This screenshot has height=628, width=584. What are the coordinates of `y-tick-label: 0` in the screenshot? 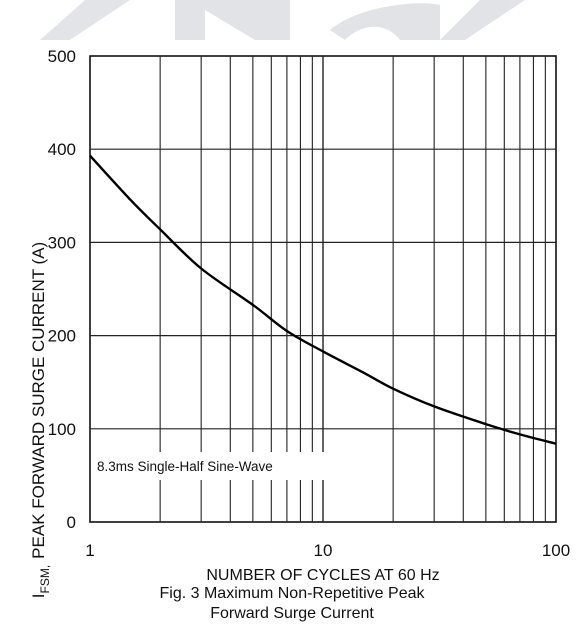 It's located at (71, 522).